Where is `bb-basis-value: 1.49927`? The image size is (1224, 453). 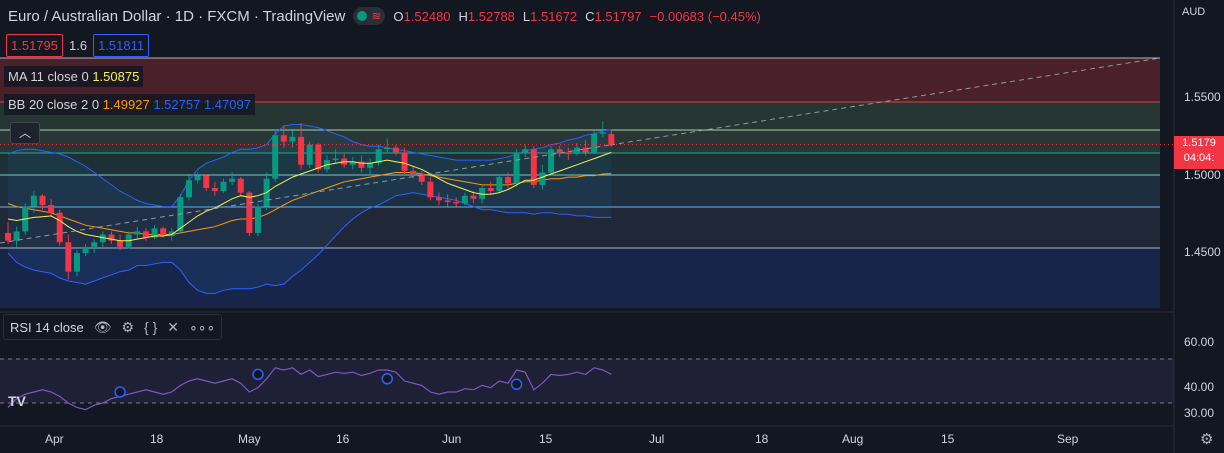
bb-basis-value: 1.49927 is located at coordinates (126, 104).